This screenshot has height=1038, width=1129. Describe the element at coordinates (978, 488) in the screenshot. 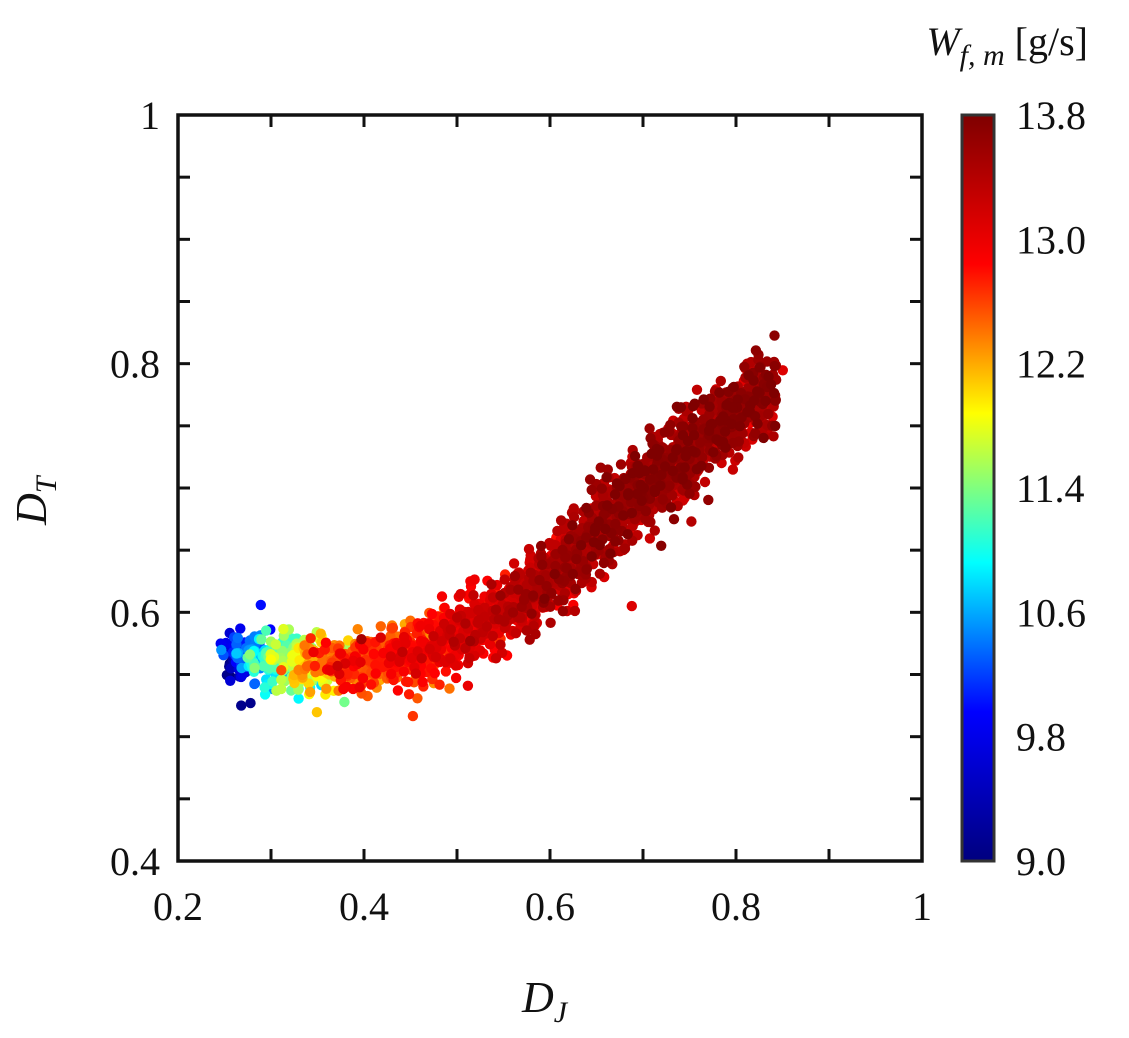

I see `colorbar-gradient` at that location.